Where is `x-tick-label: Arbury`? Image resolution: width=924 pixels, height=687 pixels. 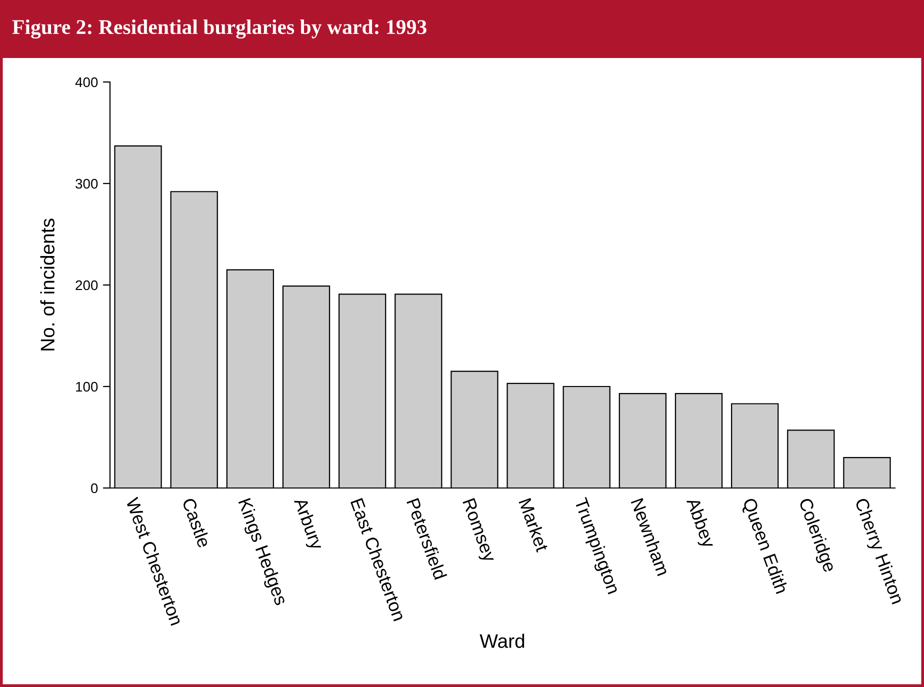 x-tick-label: Arbury is located at coordinates (307, 524).